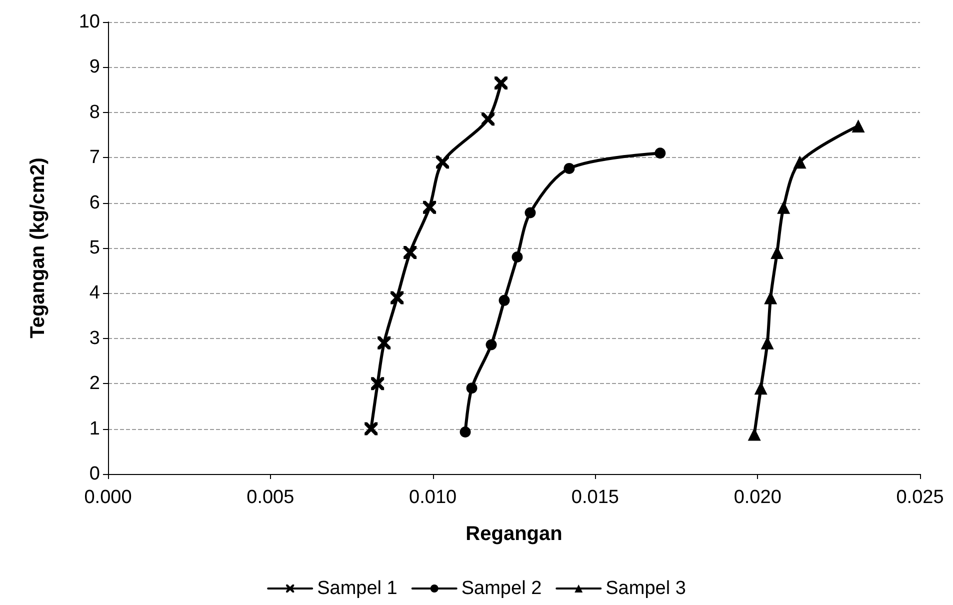 The width and height of the screenshot is (953, 605). Describe the element at coordinates (94, 429) in the screenshot. I see `y-tick-label: 1` at that location.